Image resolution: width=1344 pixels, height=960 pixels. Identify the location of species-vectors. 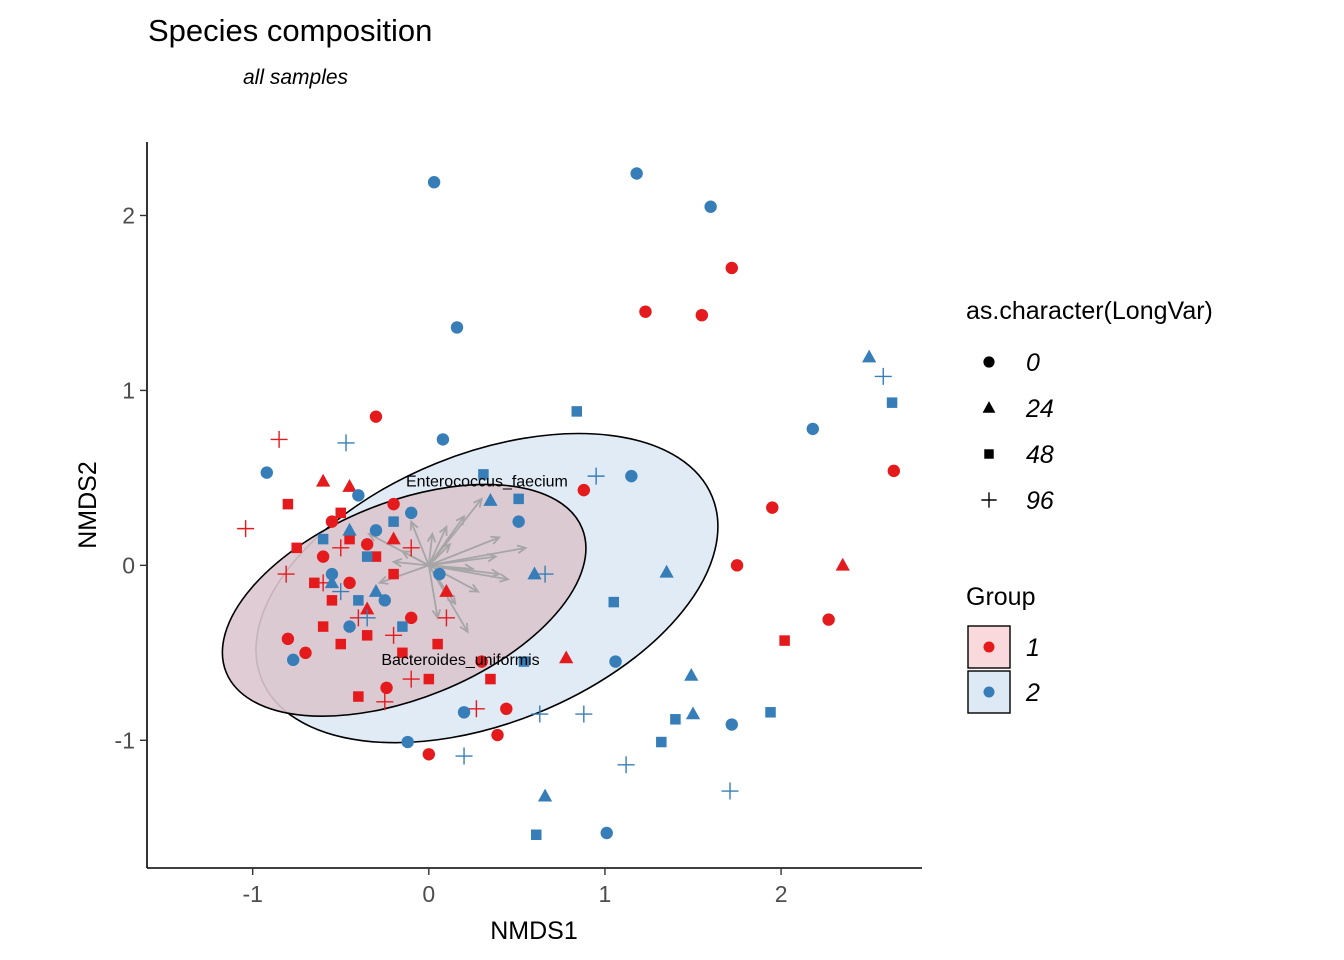
(447, 565).